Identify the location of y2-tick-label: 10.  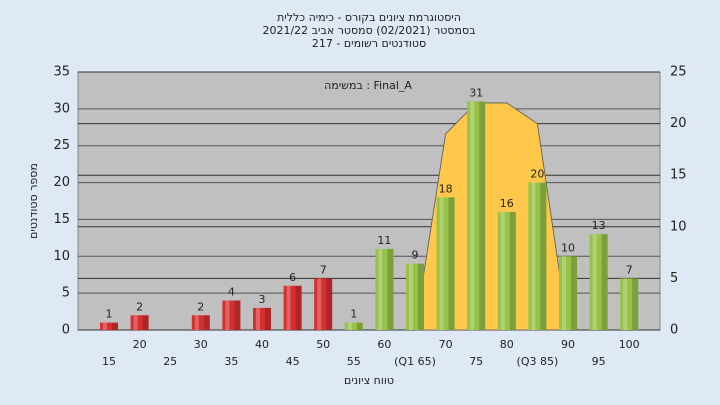
(678, 226).